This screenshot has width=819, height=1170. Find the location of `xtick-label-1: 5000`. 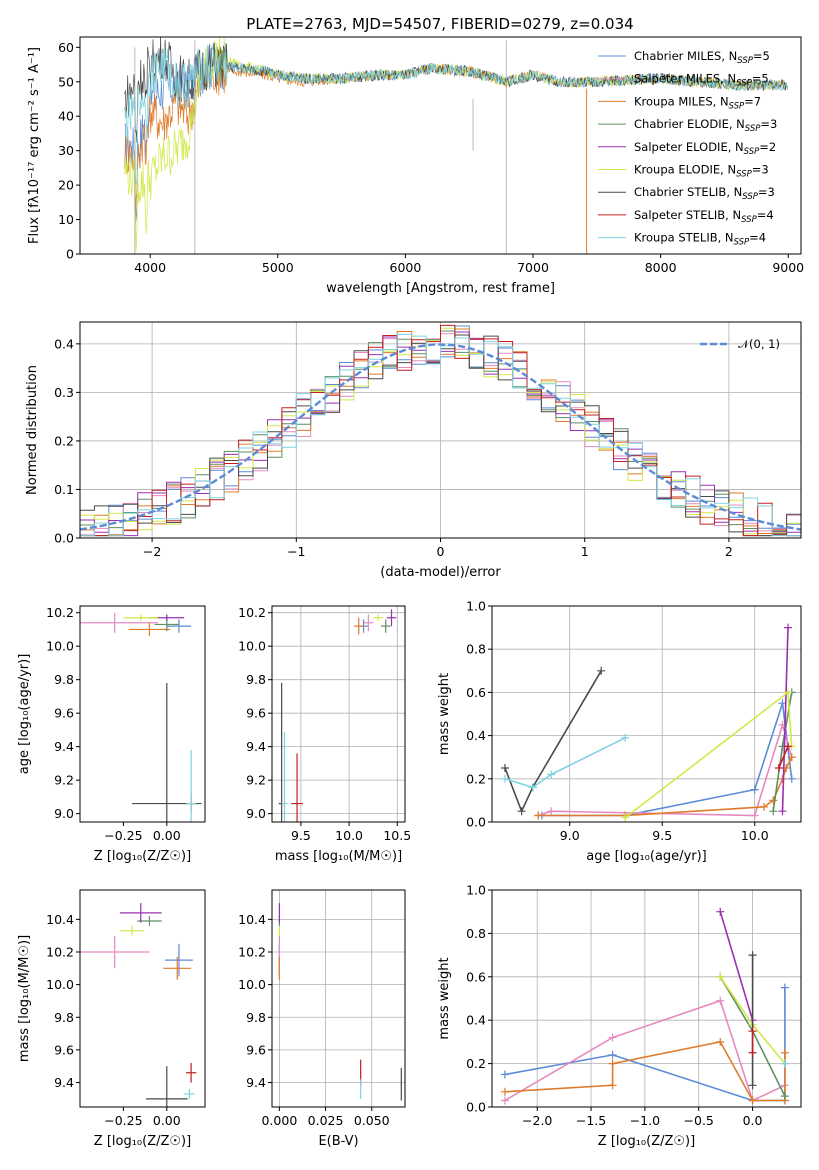

xtick-label-1: 5000 is located at coordinates (278, 267).